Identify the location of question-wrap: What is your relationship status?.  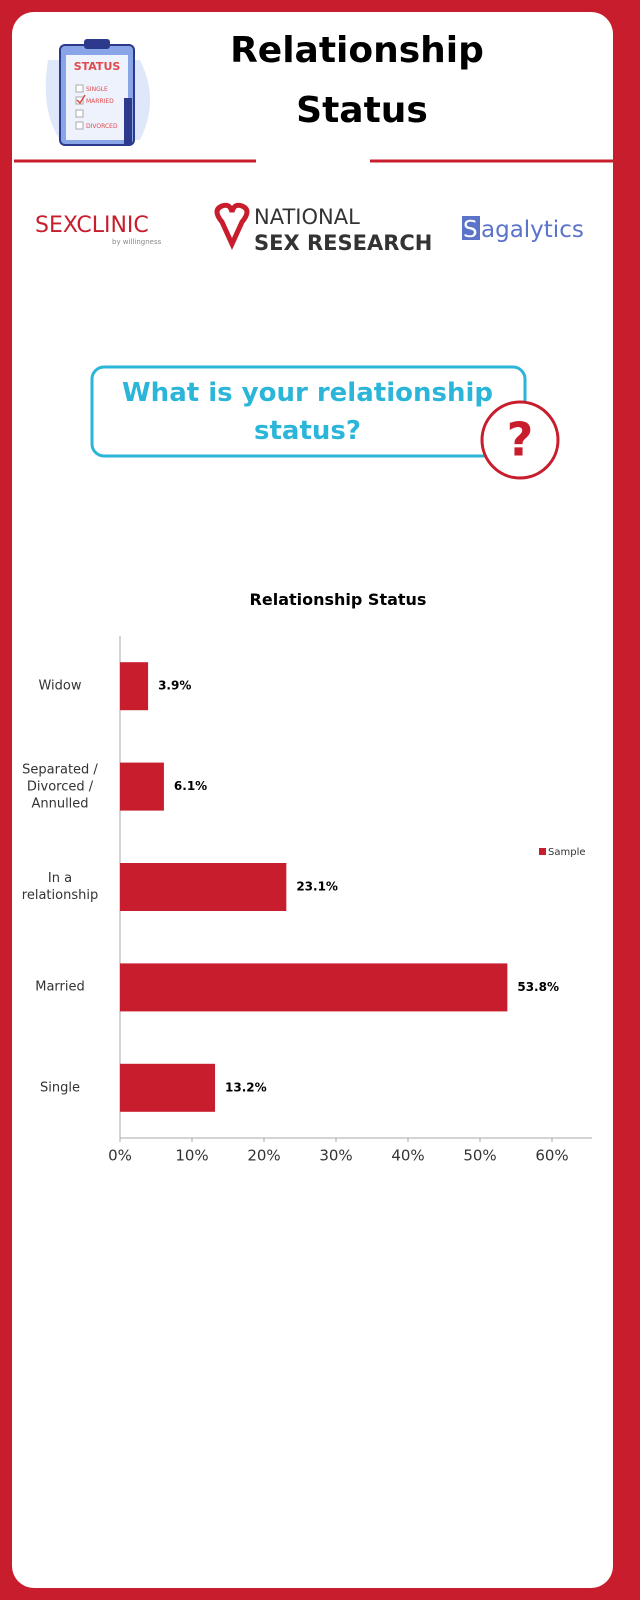
(307, 412).